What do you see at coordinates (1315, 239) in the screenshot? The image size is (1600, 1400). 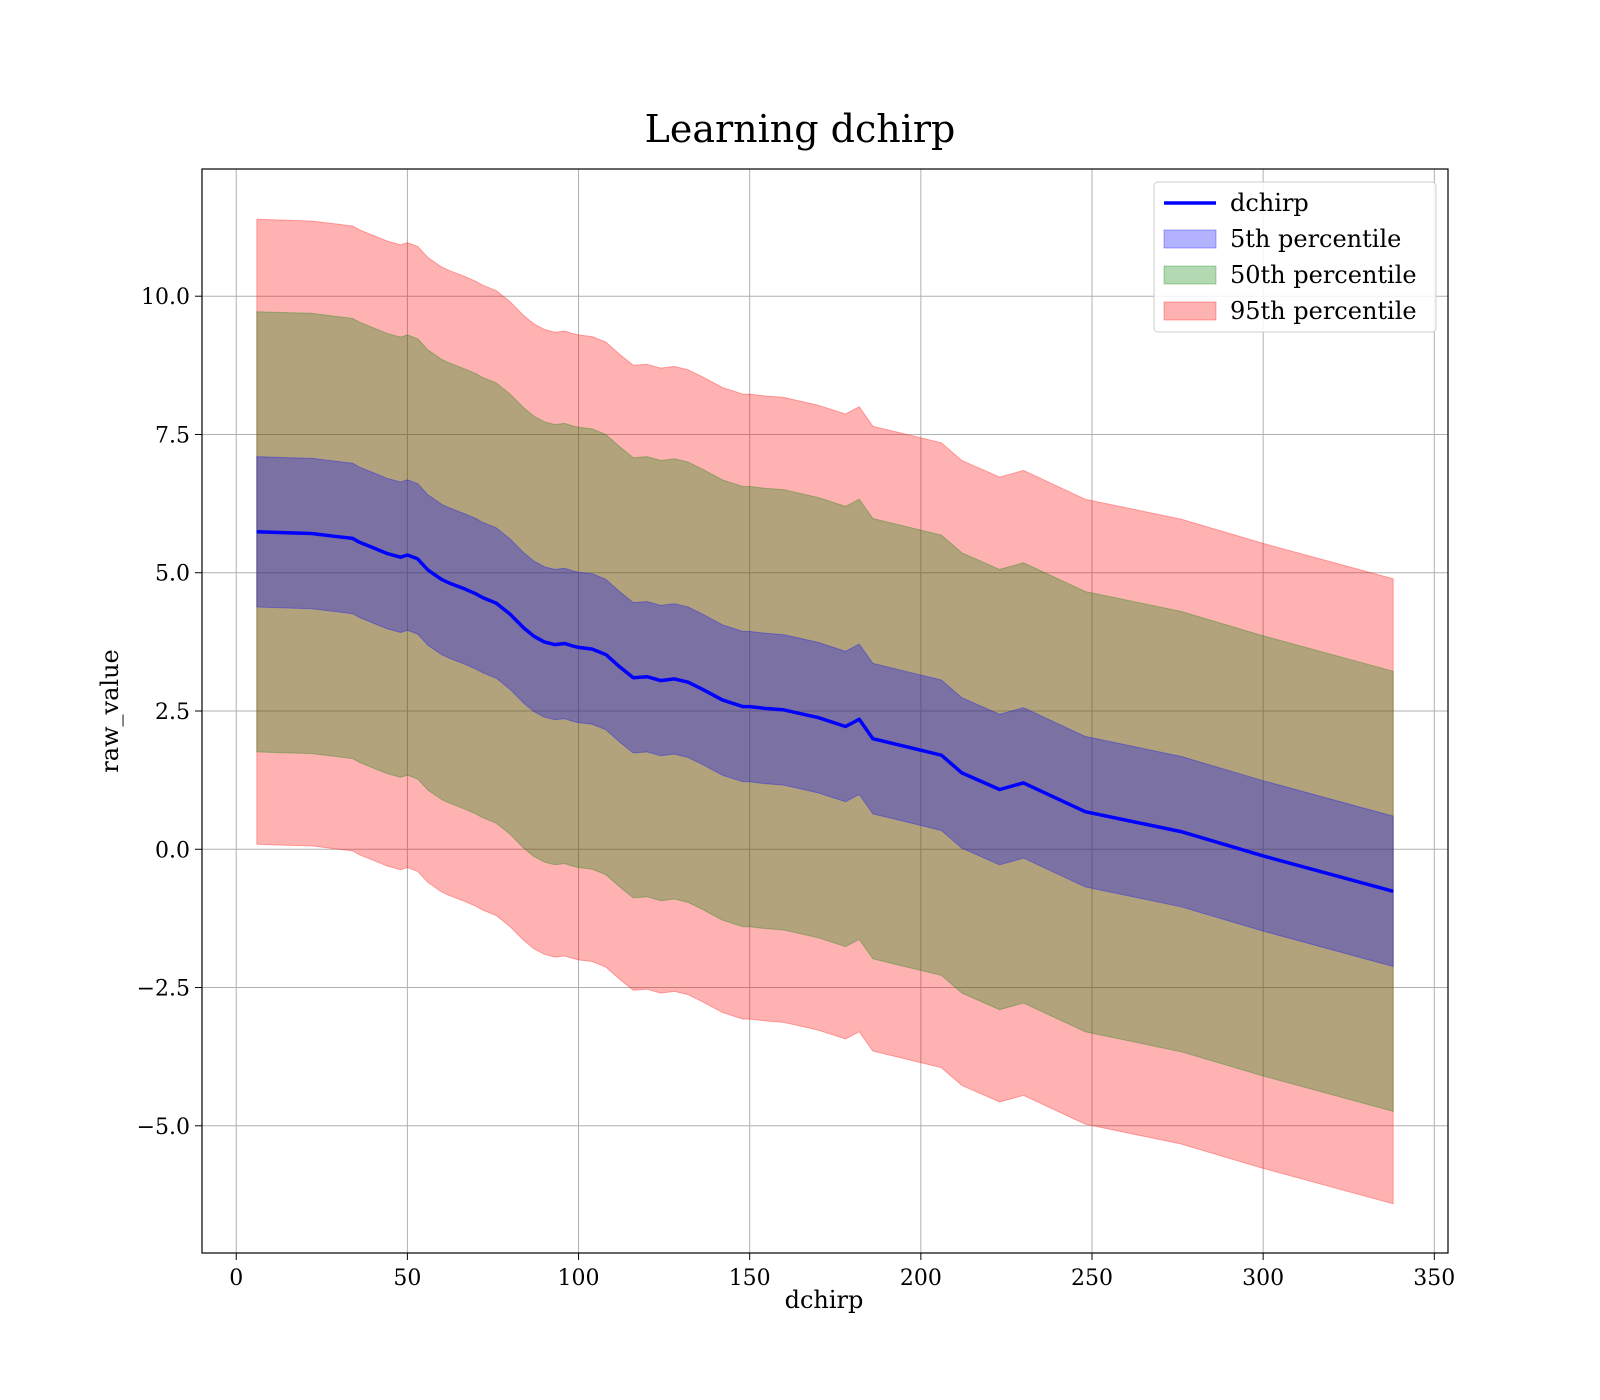 I see `legend-label: 5th percentile` at bounding box center [1315, 239].